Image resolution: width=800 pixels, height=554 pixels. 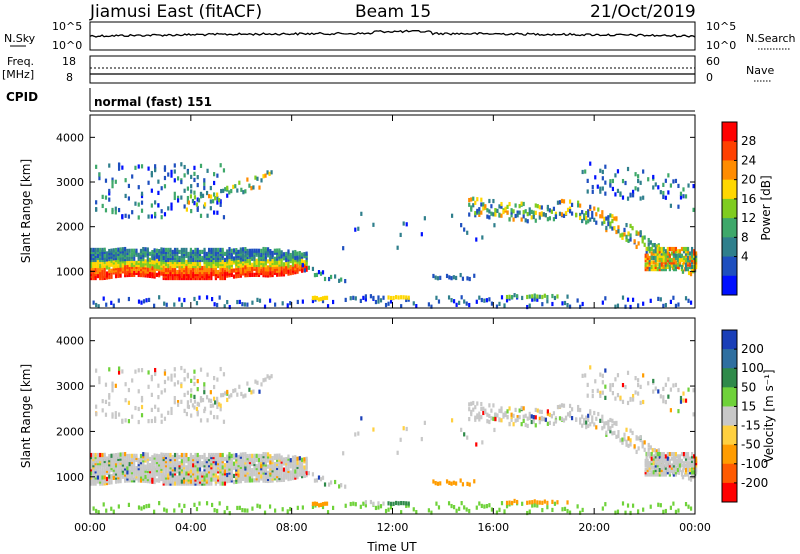 What do you see at coordinates (766, 207) in the screenshot?
I see `power-colorbar-label: Power [dB]` at bounding box center [766, 207].